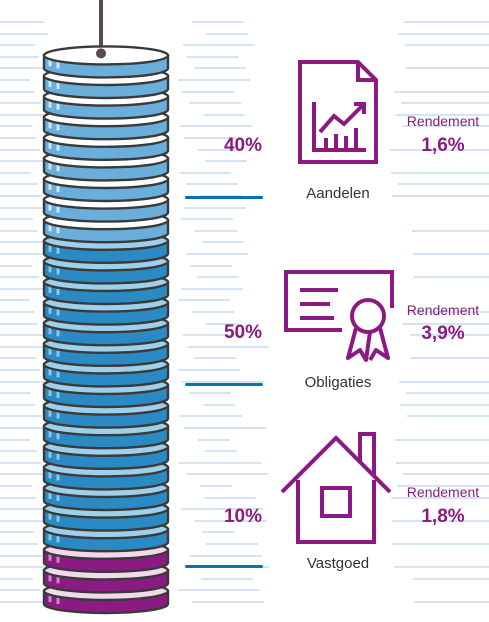 The image size is (489, 622). Describe the element at coordinates (443, 492) in the screenshot. I see `rendement-label-vastgoed: Rendement` at that location.